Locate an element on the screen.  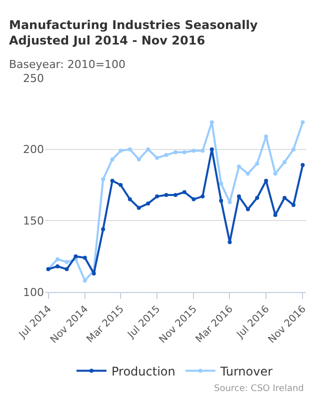
source-note: Source: CSO Ireland is located at coordinates (259, 389).